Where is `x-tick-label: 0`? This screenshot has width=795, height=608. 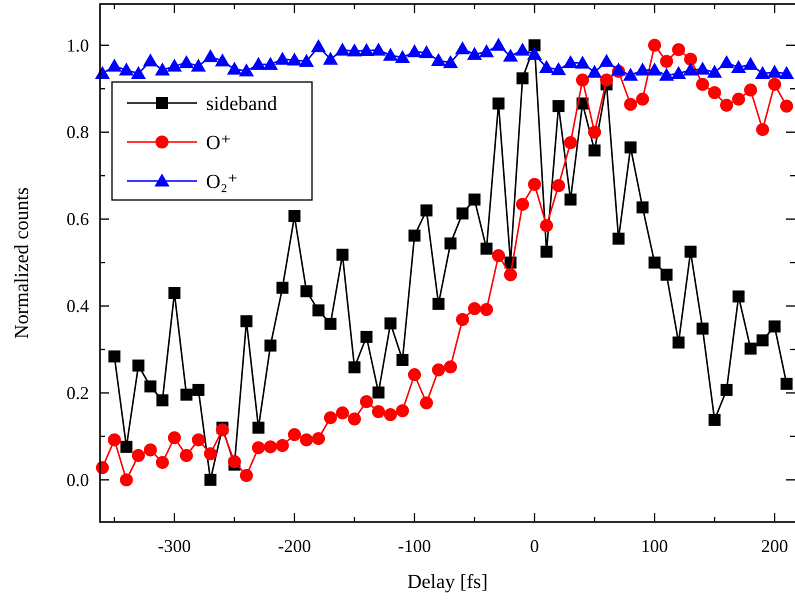
x-tick-label: 0 is located at coordinates (535, 546).